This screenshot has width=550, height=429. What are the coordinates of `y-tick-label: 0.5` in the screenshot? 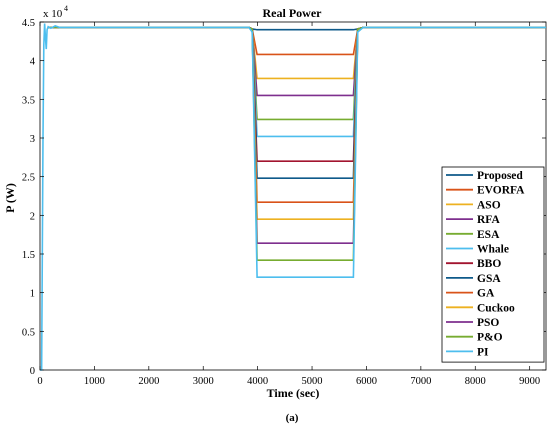 It's located at (28, 332).